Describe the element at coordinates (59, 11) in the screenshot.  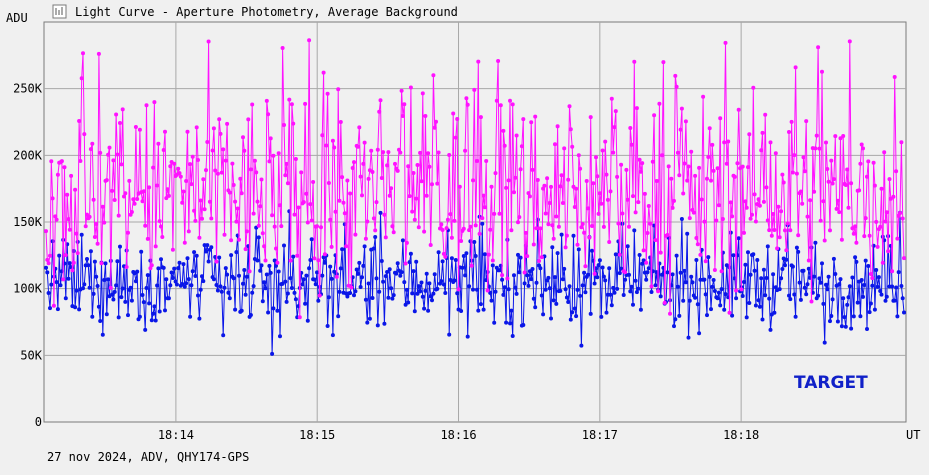
I see `light-curve-icon` at that location.